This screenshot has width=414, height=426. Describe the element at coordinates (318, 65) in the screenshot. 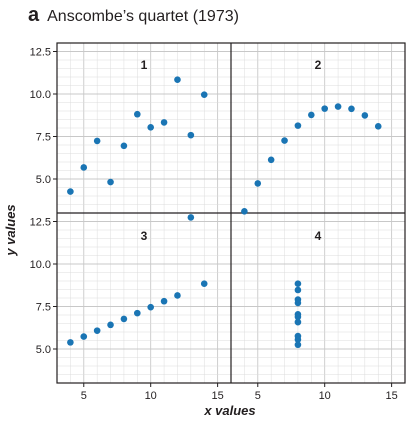

I see `panel-label-2: 2` at that location.